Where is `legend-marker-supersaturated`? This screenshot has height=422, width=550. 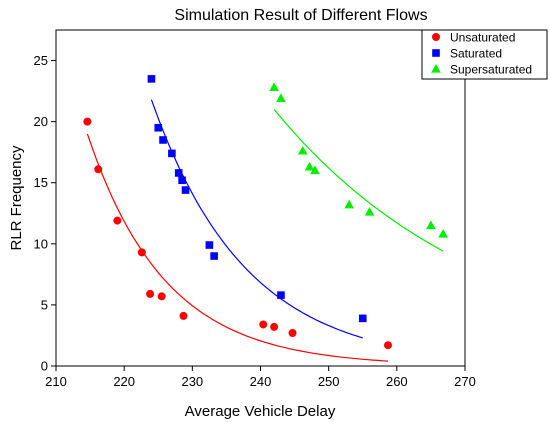 legend-marker-supersaturated is located at coordinates (436, 68).